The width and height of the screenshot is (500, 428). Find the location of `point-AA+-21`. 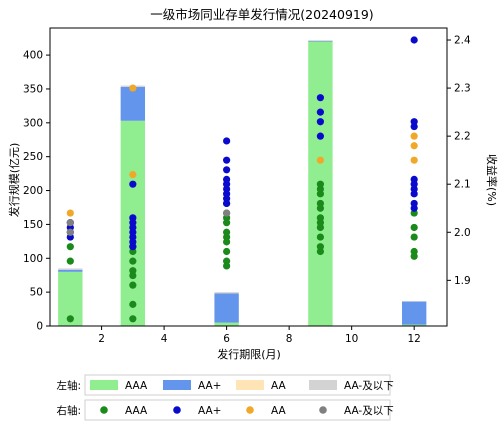

point-AA+-21 is located at coordinates (320, 136).